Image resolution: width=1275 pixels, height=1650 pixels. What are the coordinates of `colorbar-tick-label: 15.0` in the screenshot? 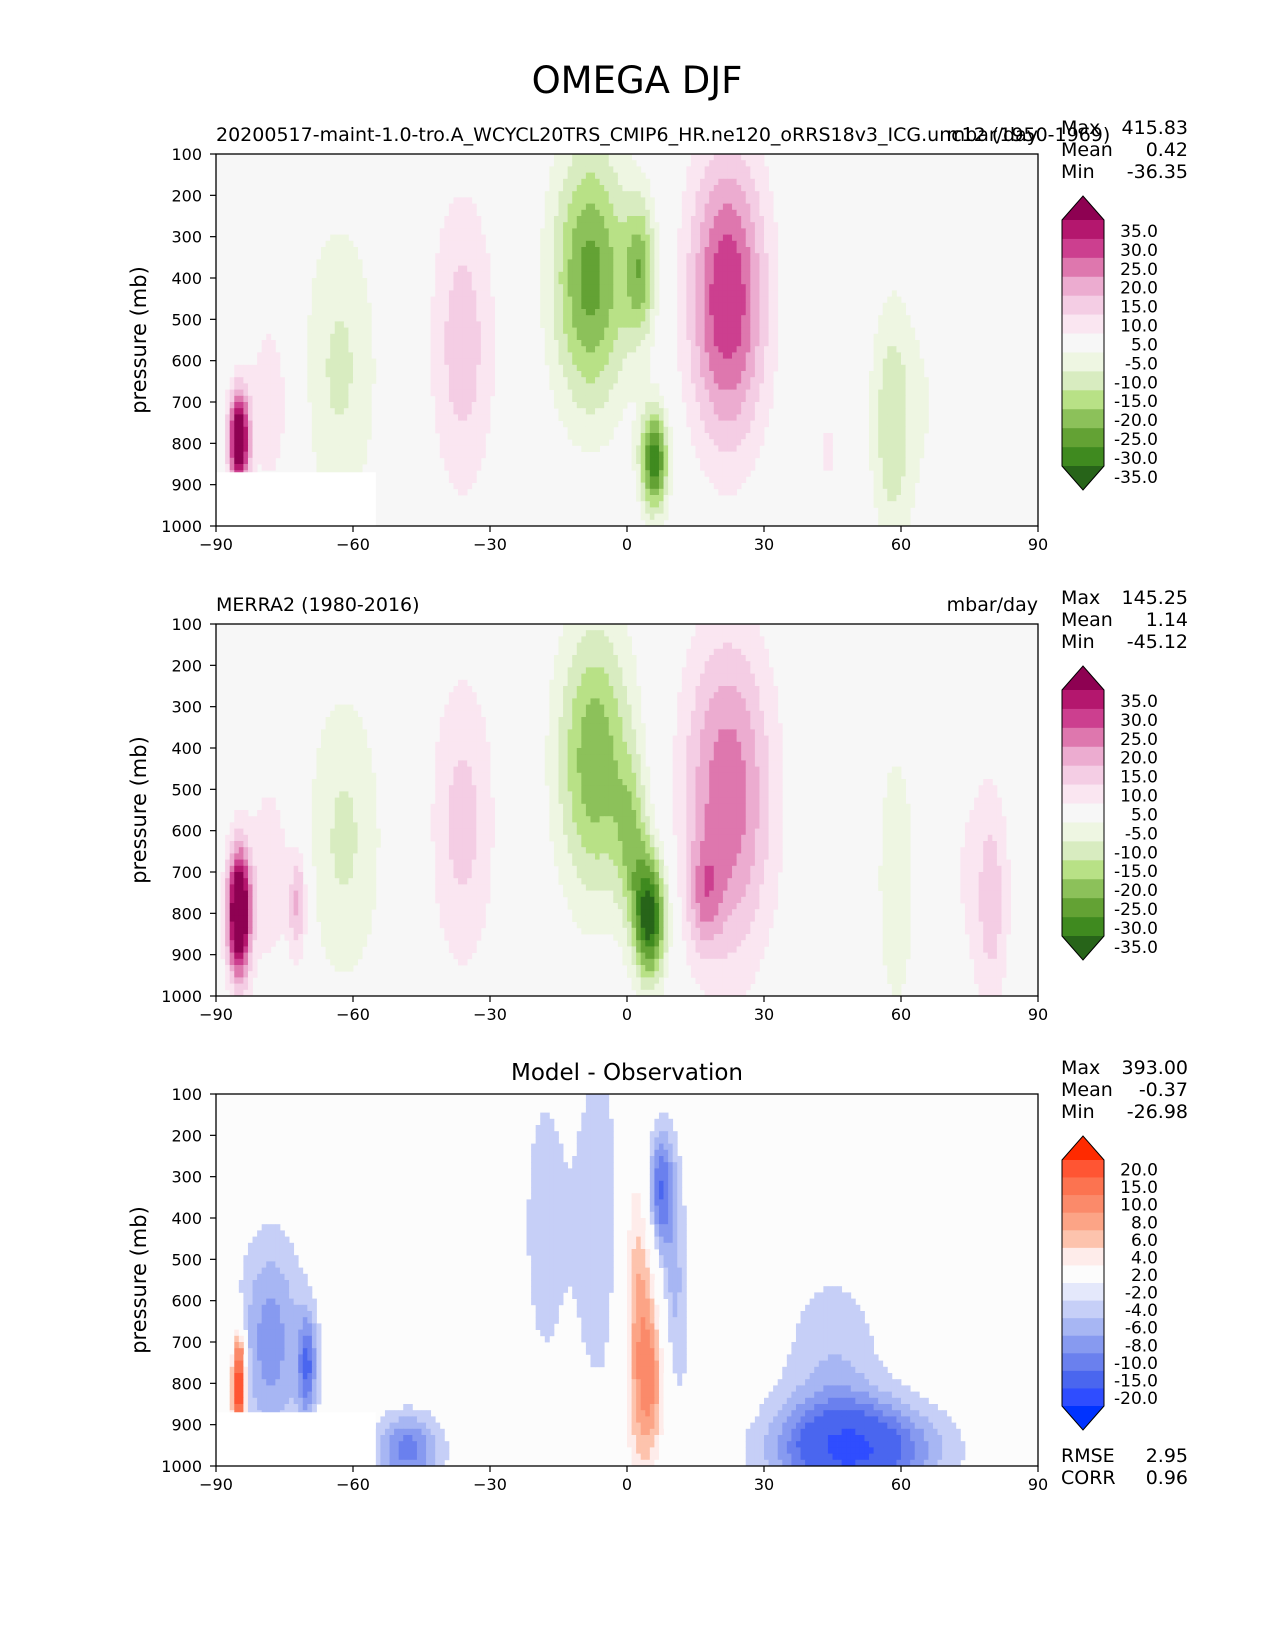 It's located at (1139, 308).